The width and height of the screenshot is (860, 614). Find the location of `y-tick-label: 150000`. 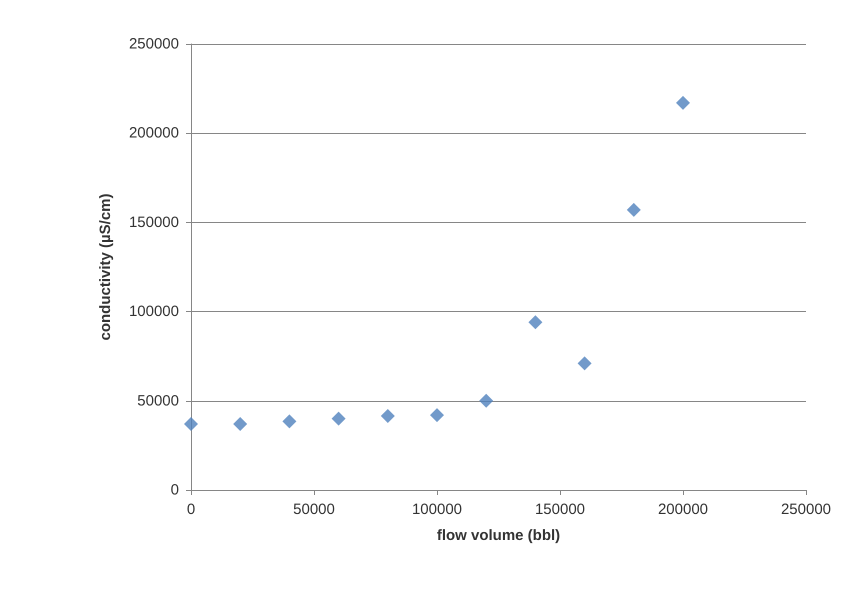

y-tick-label: 150000 is located at coordinates (153, 222).